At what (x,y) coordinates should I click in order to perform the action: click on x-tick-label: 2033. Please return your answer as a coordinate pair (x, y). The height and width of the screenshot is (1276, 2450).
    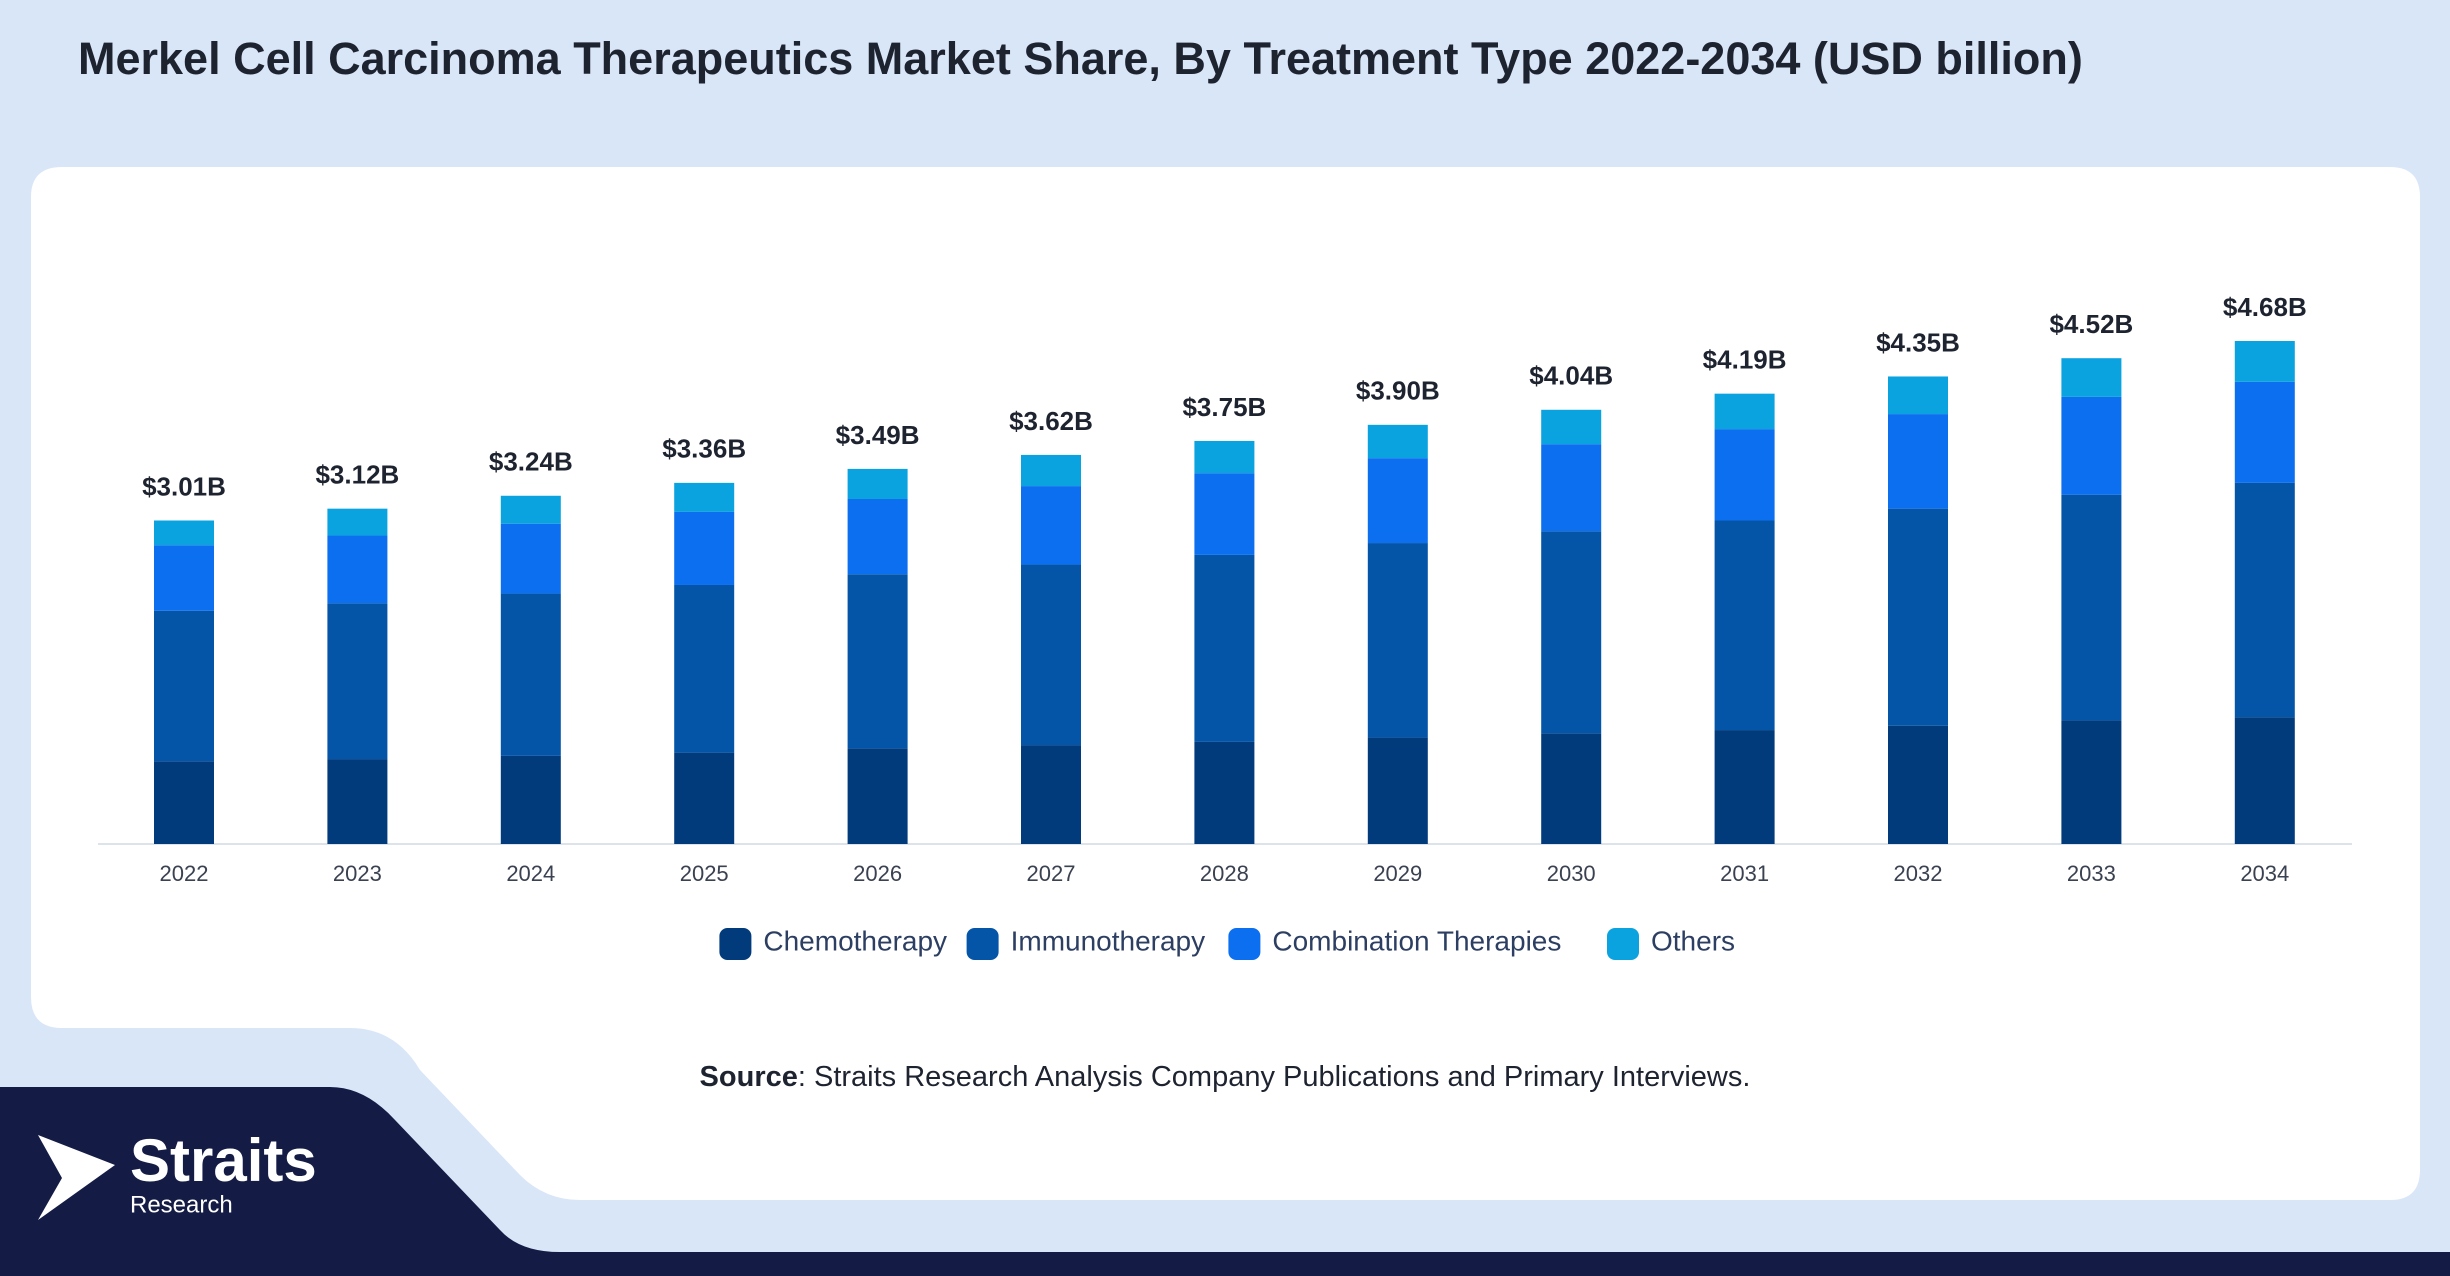
    Looking at the image, I should click on (2091, 873).